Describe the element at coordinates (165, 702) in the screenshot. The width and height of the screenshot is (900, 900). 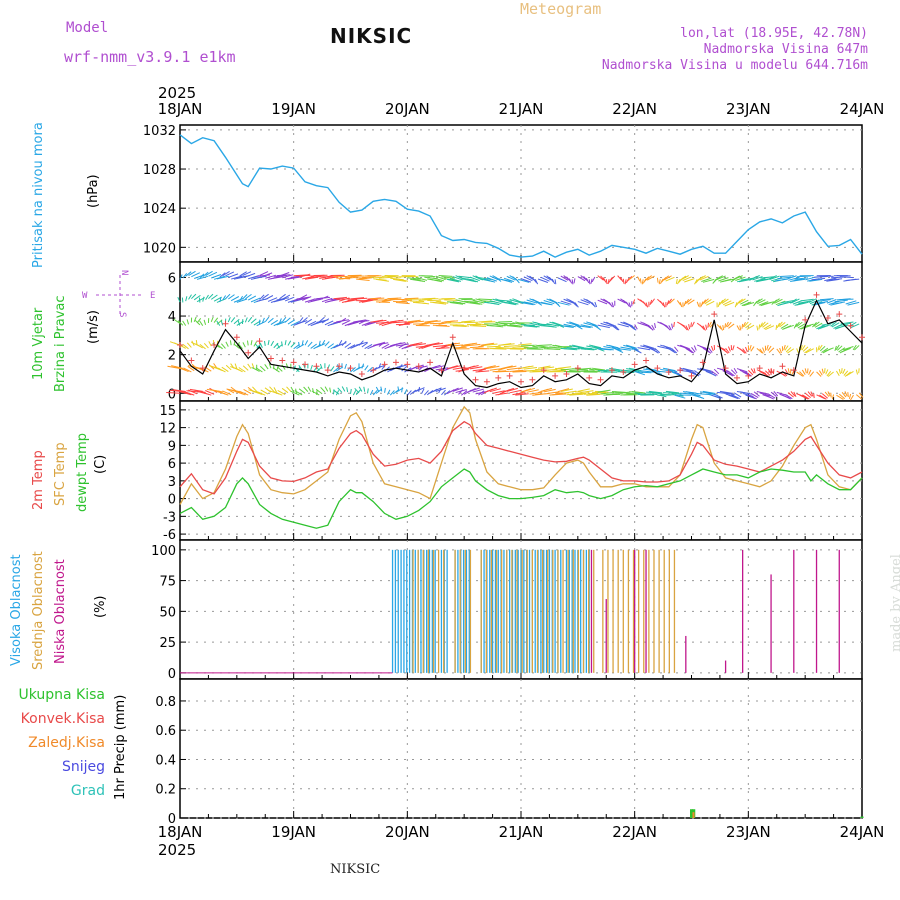
I see `precip-y-tick-label: 0.8` at that location.